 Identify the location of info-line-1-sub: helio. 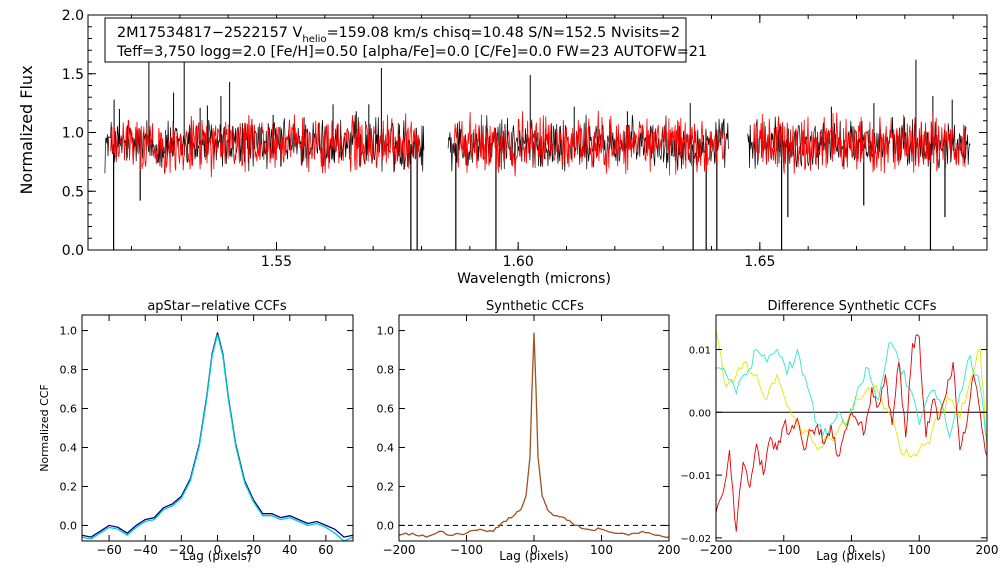
(314, 39).